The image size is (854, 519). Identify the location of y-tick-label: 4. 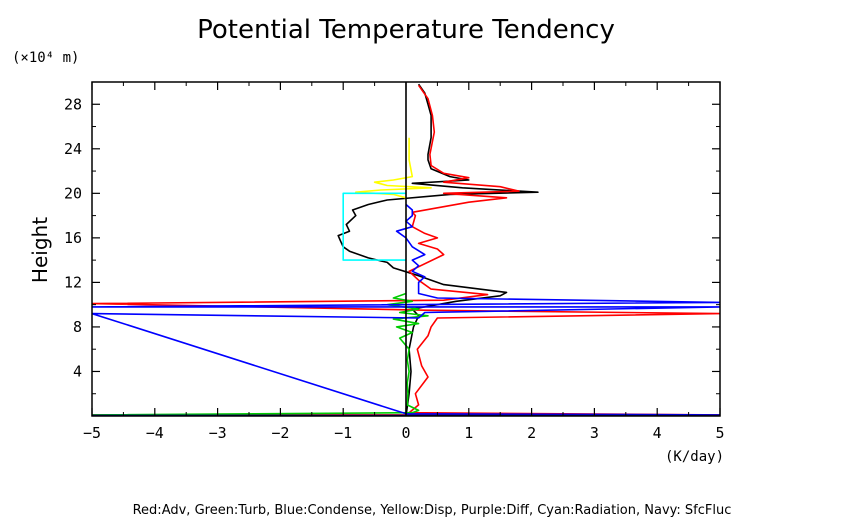
(77, 371).